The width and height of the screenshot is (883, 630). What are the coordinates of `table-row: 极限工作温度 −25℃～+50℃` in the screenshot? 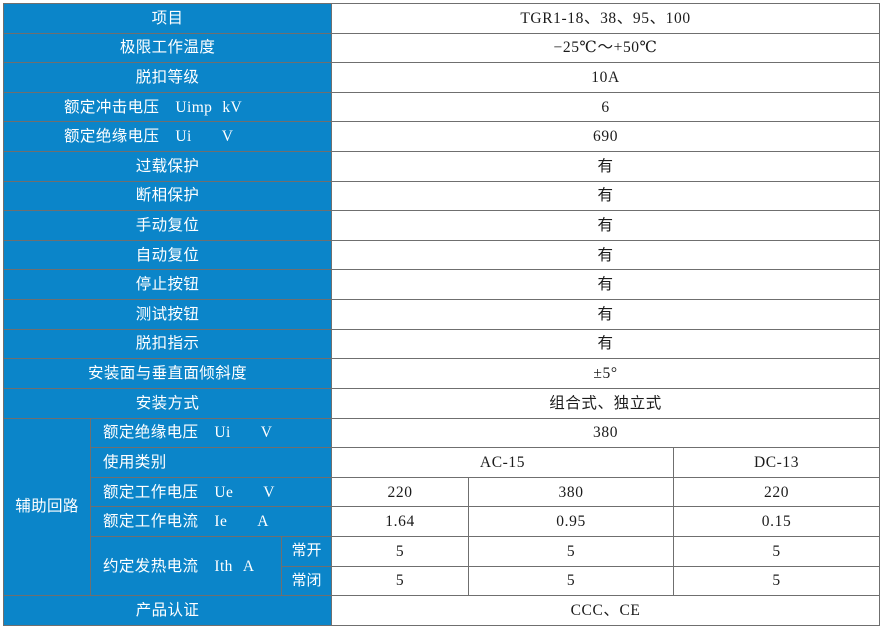 It's located at (441, 48).